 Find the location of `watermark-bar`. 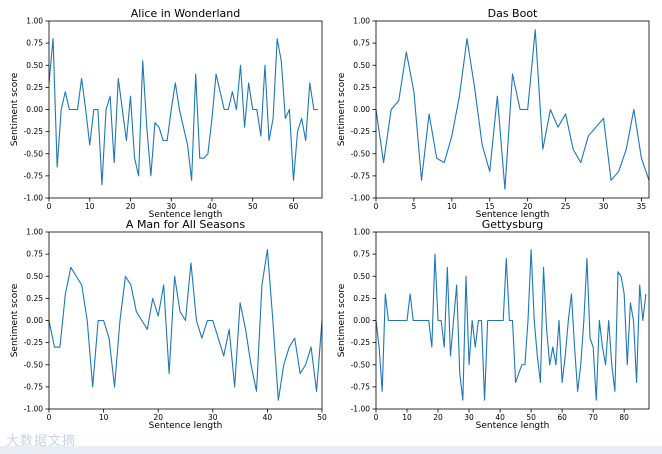

watermark-bar is located at coordinates (331, 450).